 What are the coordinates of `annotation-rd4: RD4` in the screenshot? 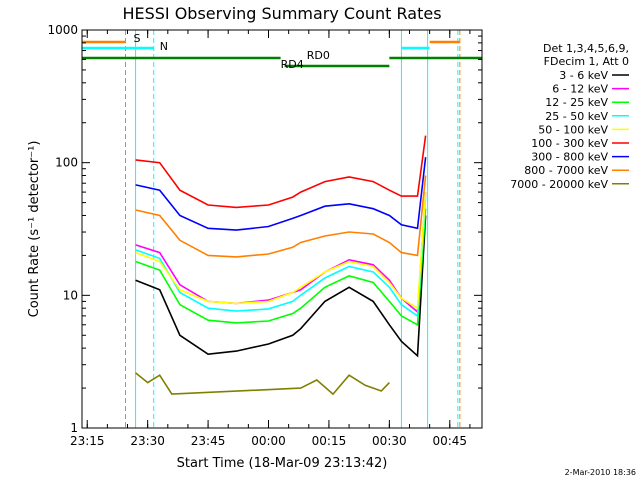 It's located at (292, 64).